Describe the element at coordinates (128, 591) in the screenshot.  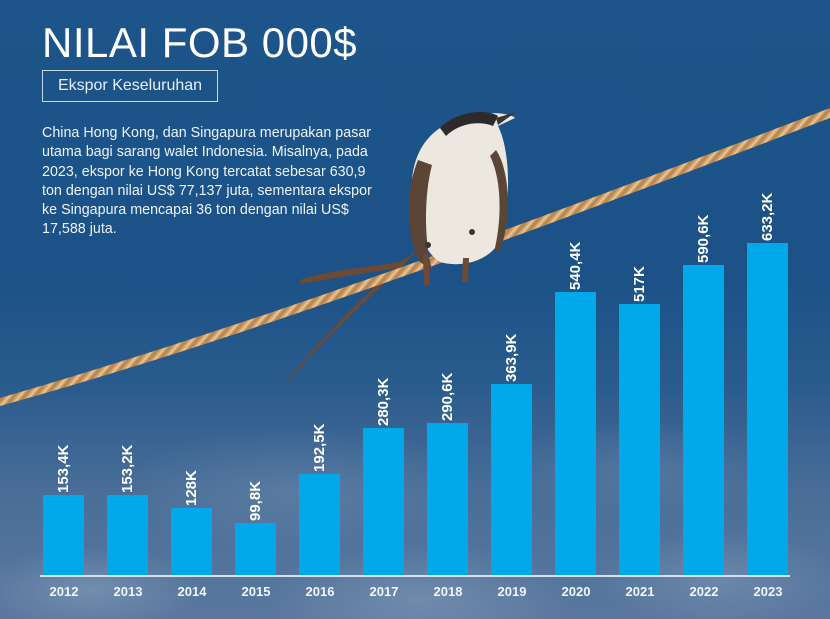
I see `x-tick-label: 2013` at that location.